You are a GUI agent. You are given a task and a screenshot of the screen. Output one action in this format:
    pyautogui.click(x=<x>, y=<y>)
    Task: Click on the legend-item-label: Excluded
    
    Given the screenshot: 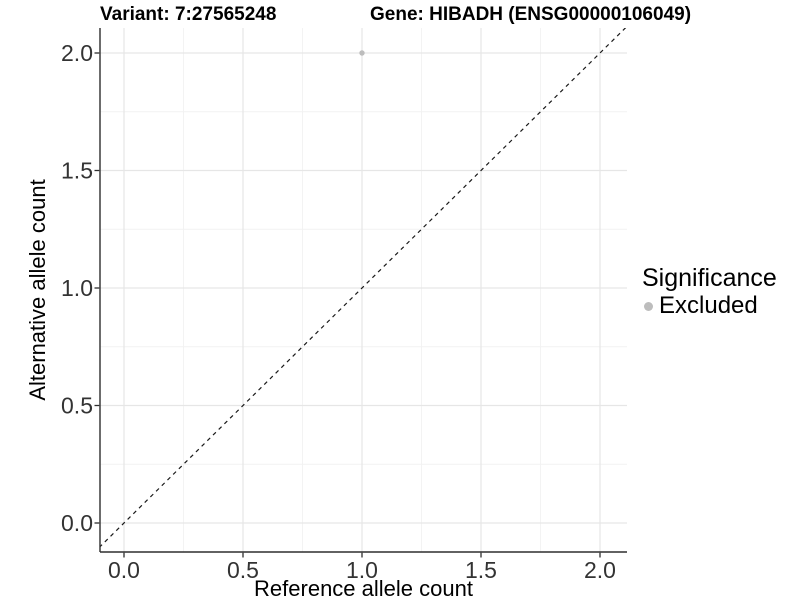 What is the action you would take?
    pyautogui.click(x=708, y=305)
    